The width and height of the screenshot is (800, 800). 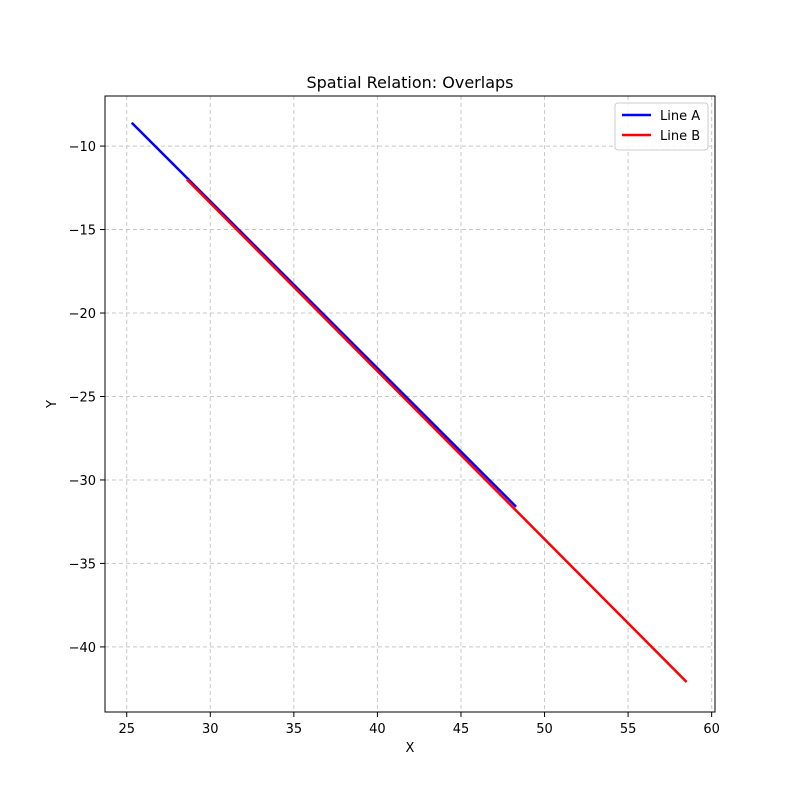 What do you see at coordinates (680, 116) in the screenshot?
I see `legend-label-line-a: Line A` at bounding box center [680, 116].